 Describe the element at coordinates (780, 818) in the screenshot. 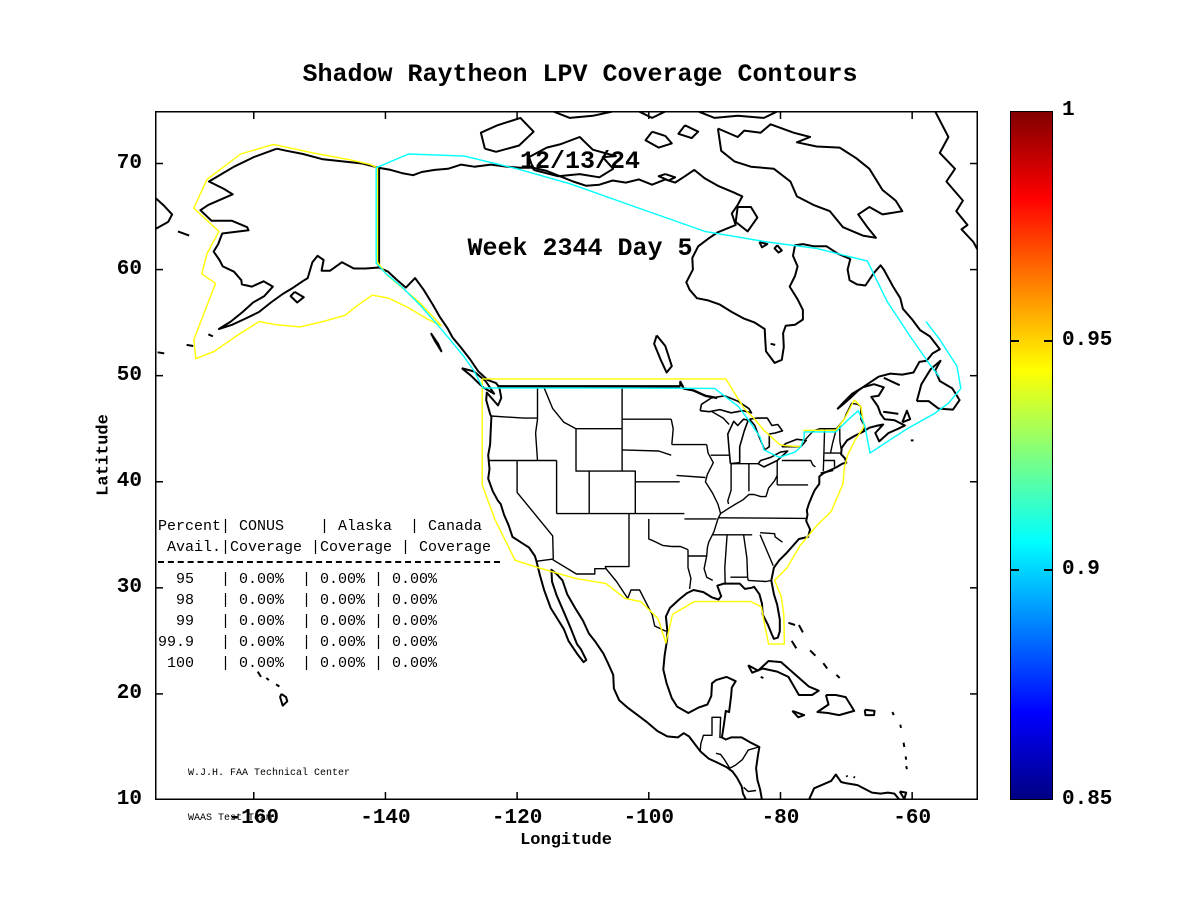

I see `x-tick-label: -80` at that location.